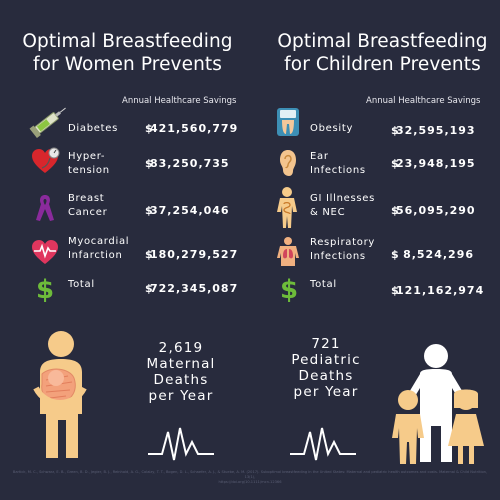  I want to click on children-total-currency: $, so click(395, 290).